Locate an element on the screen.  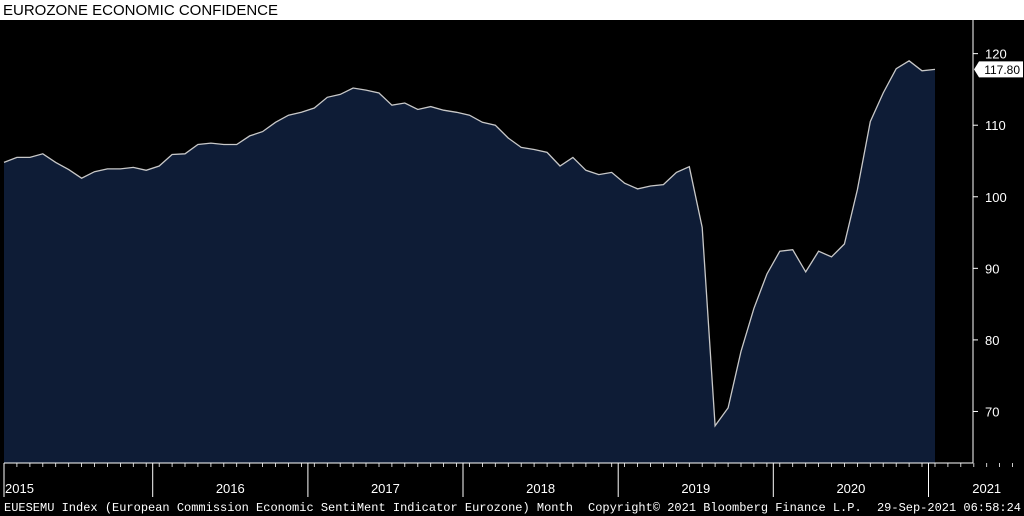
x-tick-label-2021: 2021 is located at coordinates (986, 488).